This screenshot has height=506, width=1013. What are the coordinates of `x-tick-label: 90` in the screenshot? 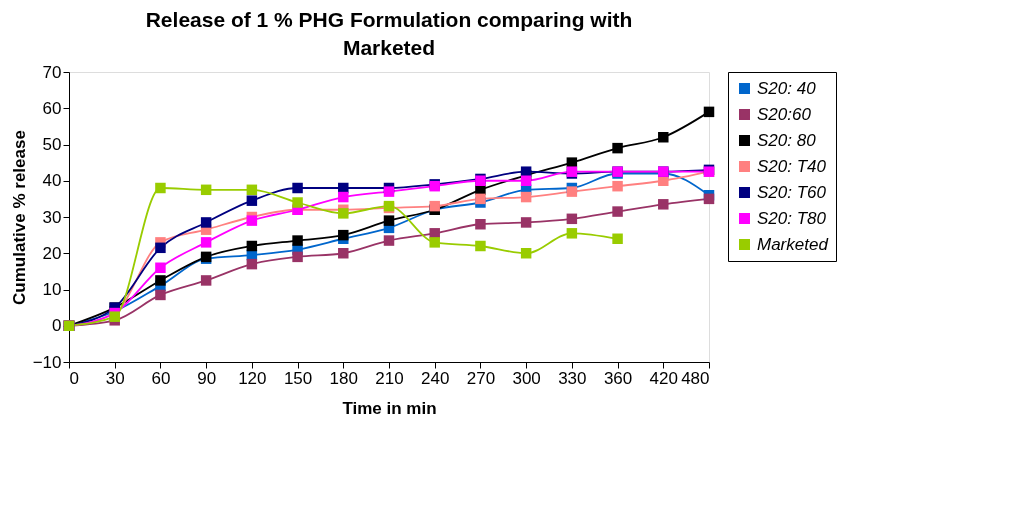 It's located at (207, 378).